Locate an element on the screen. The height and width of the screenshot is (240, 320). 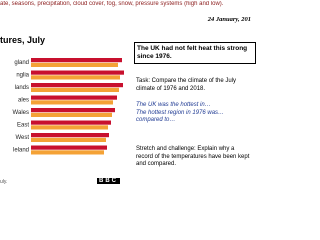
logo: BBC is located at coordinates (108, 181).